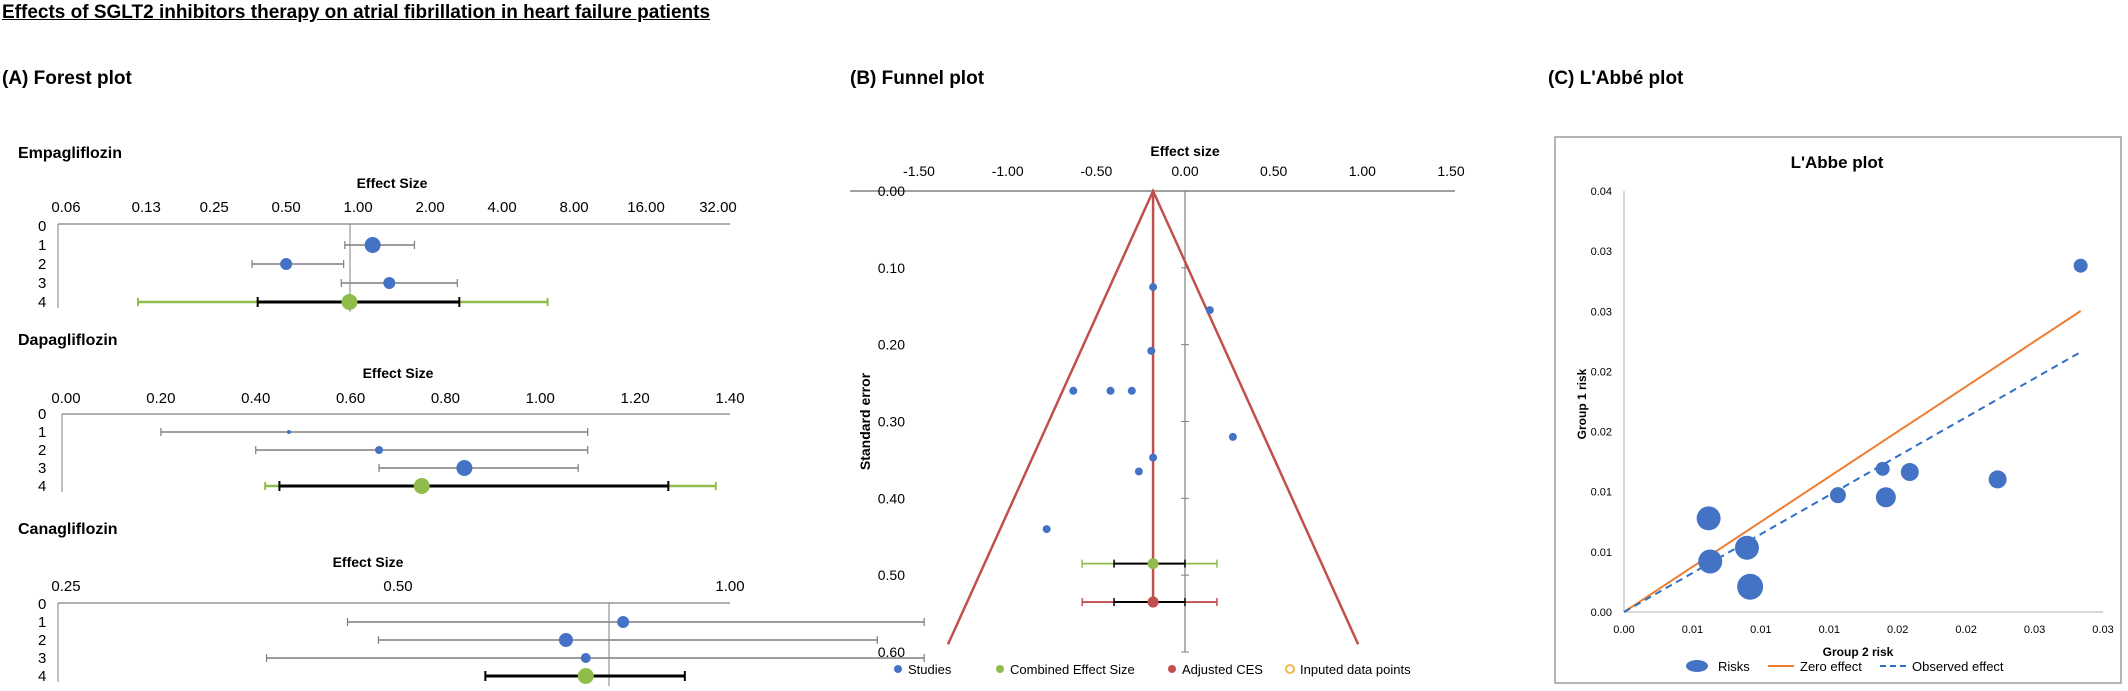  What do you see at coordinates (397, 586) in the screenshot?
I see `canagliflozin-xtick-label: 0.50` at bounding box center [397, 586].